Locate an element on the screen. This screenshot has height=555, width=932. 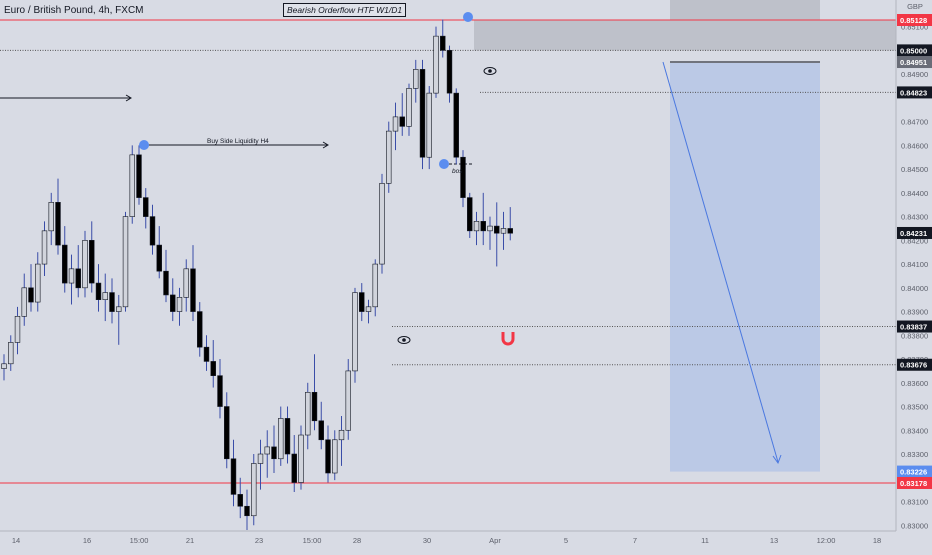
target-zone is located at coordinates (745, 267).